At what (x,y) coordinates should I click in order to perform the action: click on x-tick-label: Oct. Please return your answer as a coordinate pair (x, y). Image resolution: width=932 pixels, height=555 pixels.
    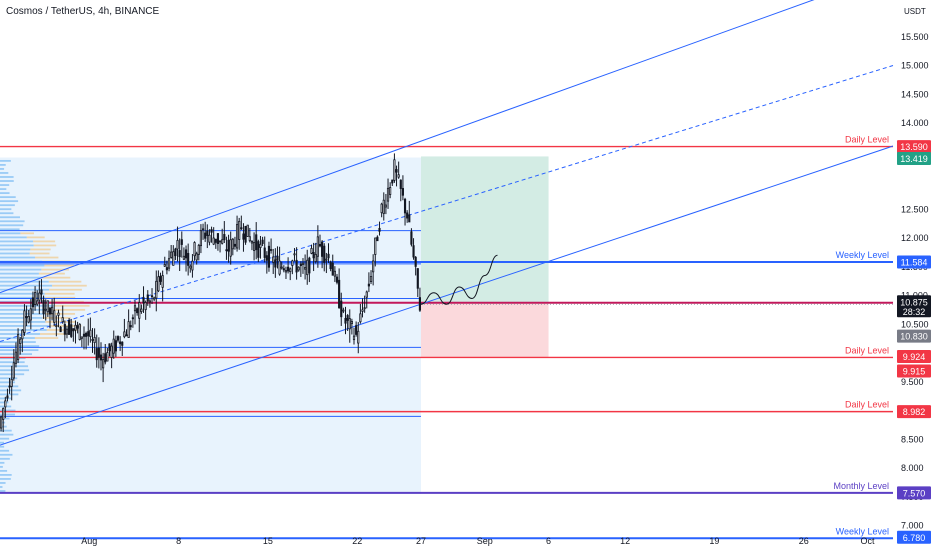
    Looking at the image, I should click on (867, 541).